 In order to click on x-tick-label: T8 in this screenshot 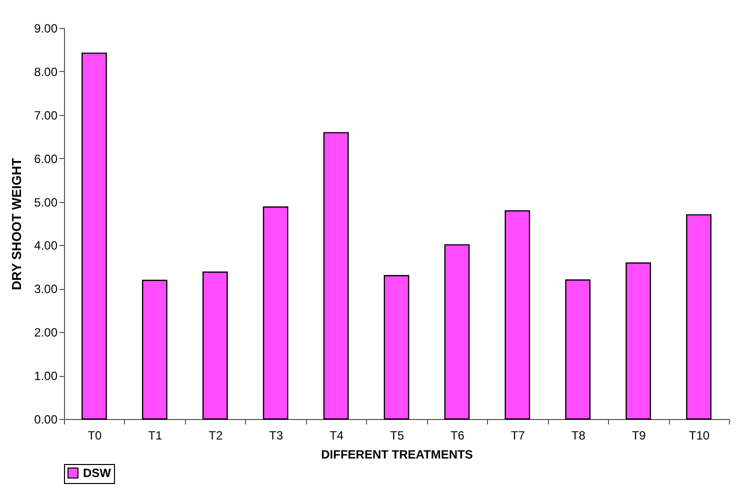, I will do `click(578, 435)`.